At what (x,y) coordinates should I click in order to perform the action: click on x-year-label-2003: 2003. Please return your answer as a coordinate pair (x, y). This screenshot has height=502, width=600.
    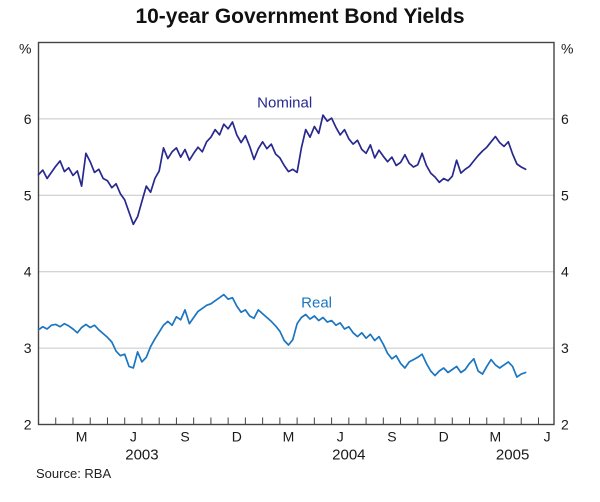
    Looking at the image, I should click on (141, 455).